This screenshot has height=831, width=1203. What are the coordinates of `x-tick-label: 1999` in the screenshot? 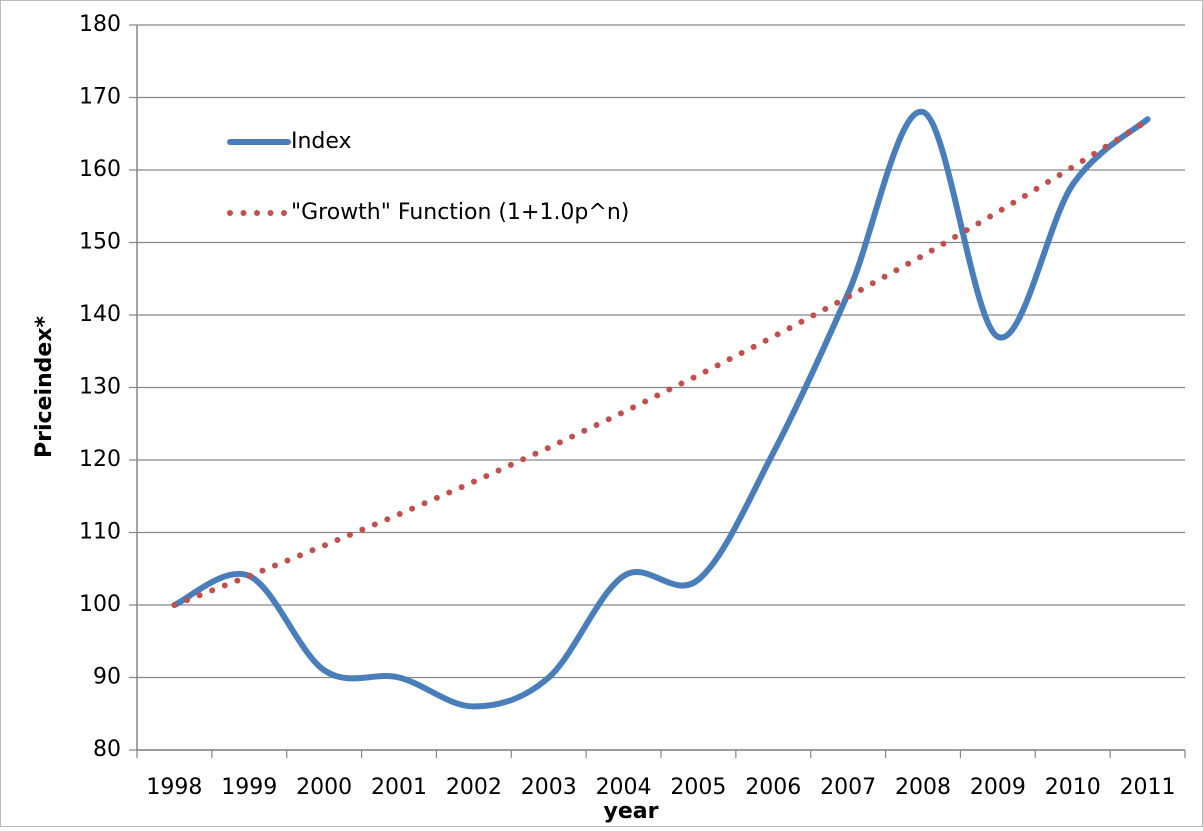 It's located at (249, 787).